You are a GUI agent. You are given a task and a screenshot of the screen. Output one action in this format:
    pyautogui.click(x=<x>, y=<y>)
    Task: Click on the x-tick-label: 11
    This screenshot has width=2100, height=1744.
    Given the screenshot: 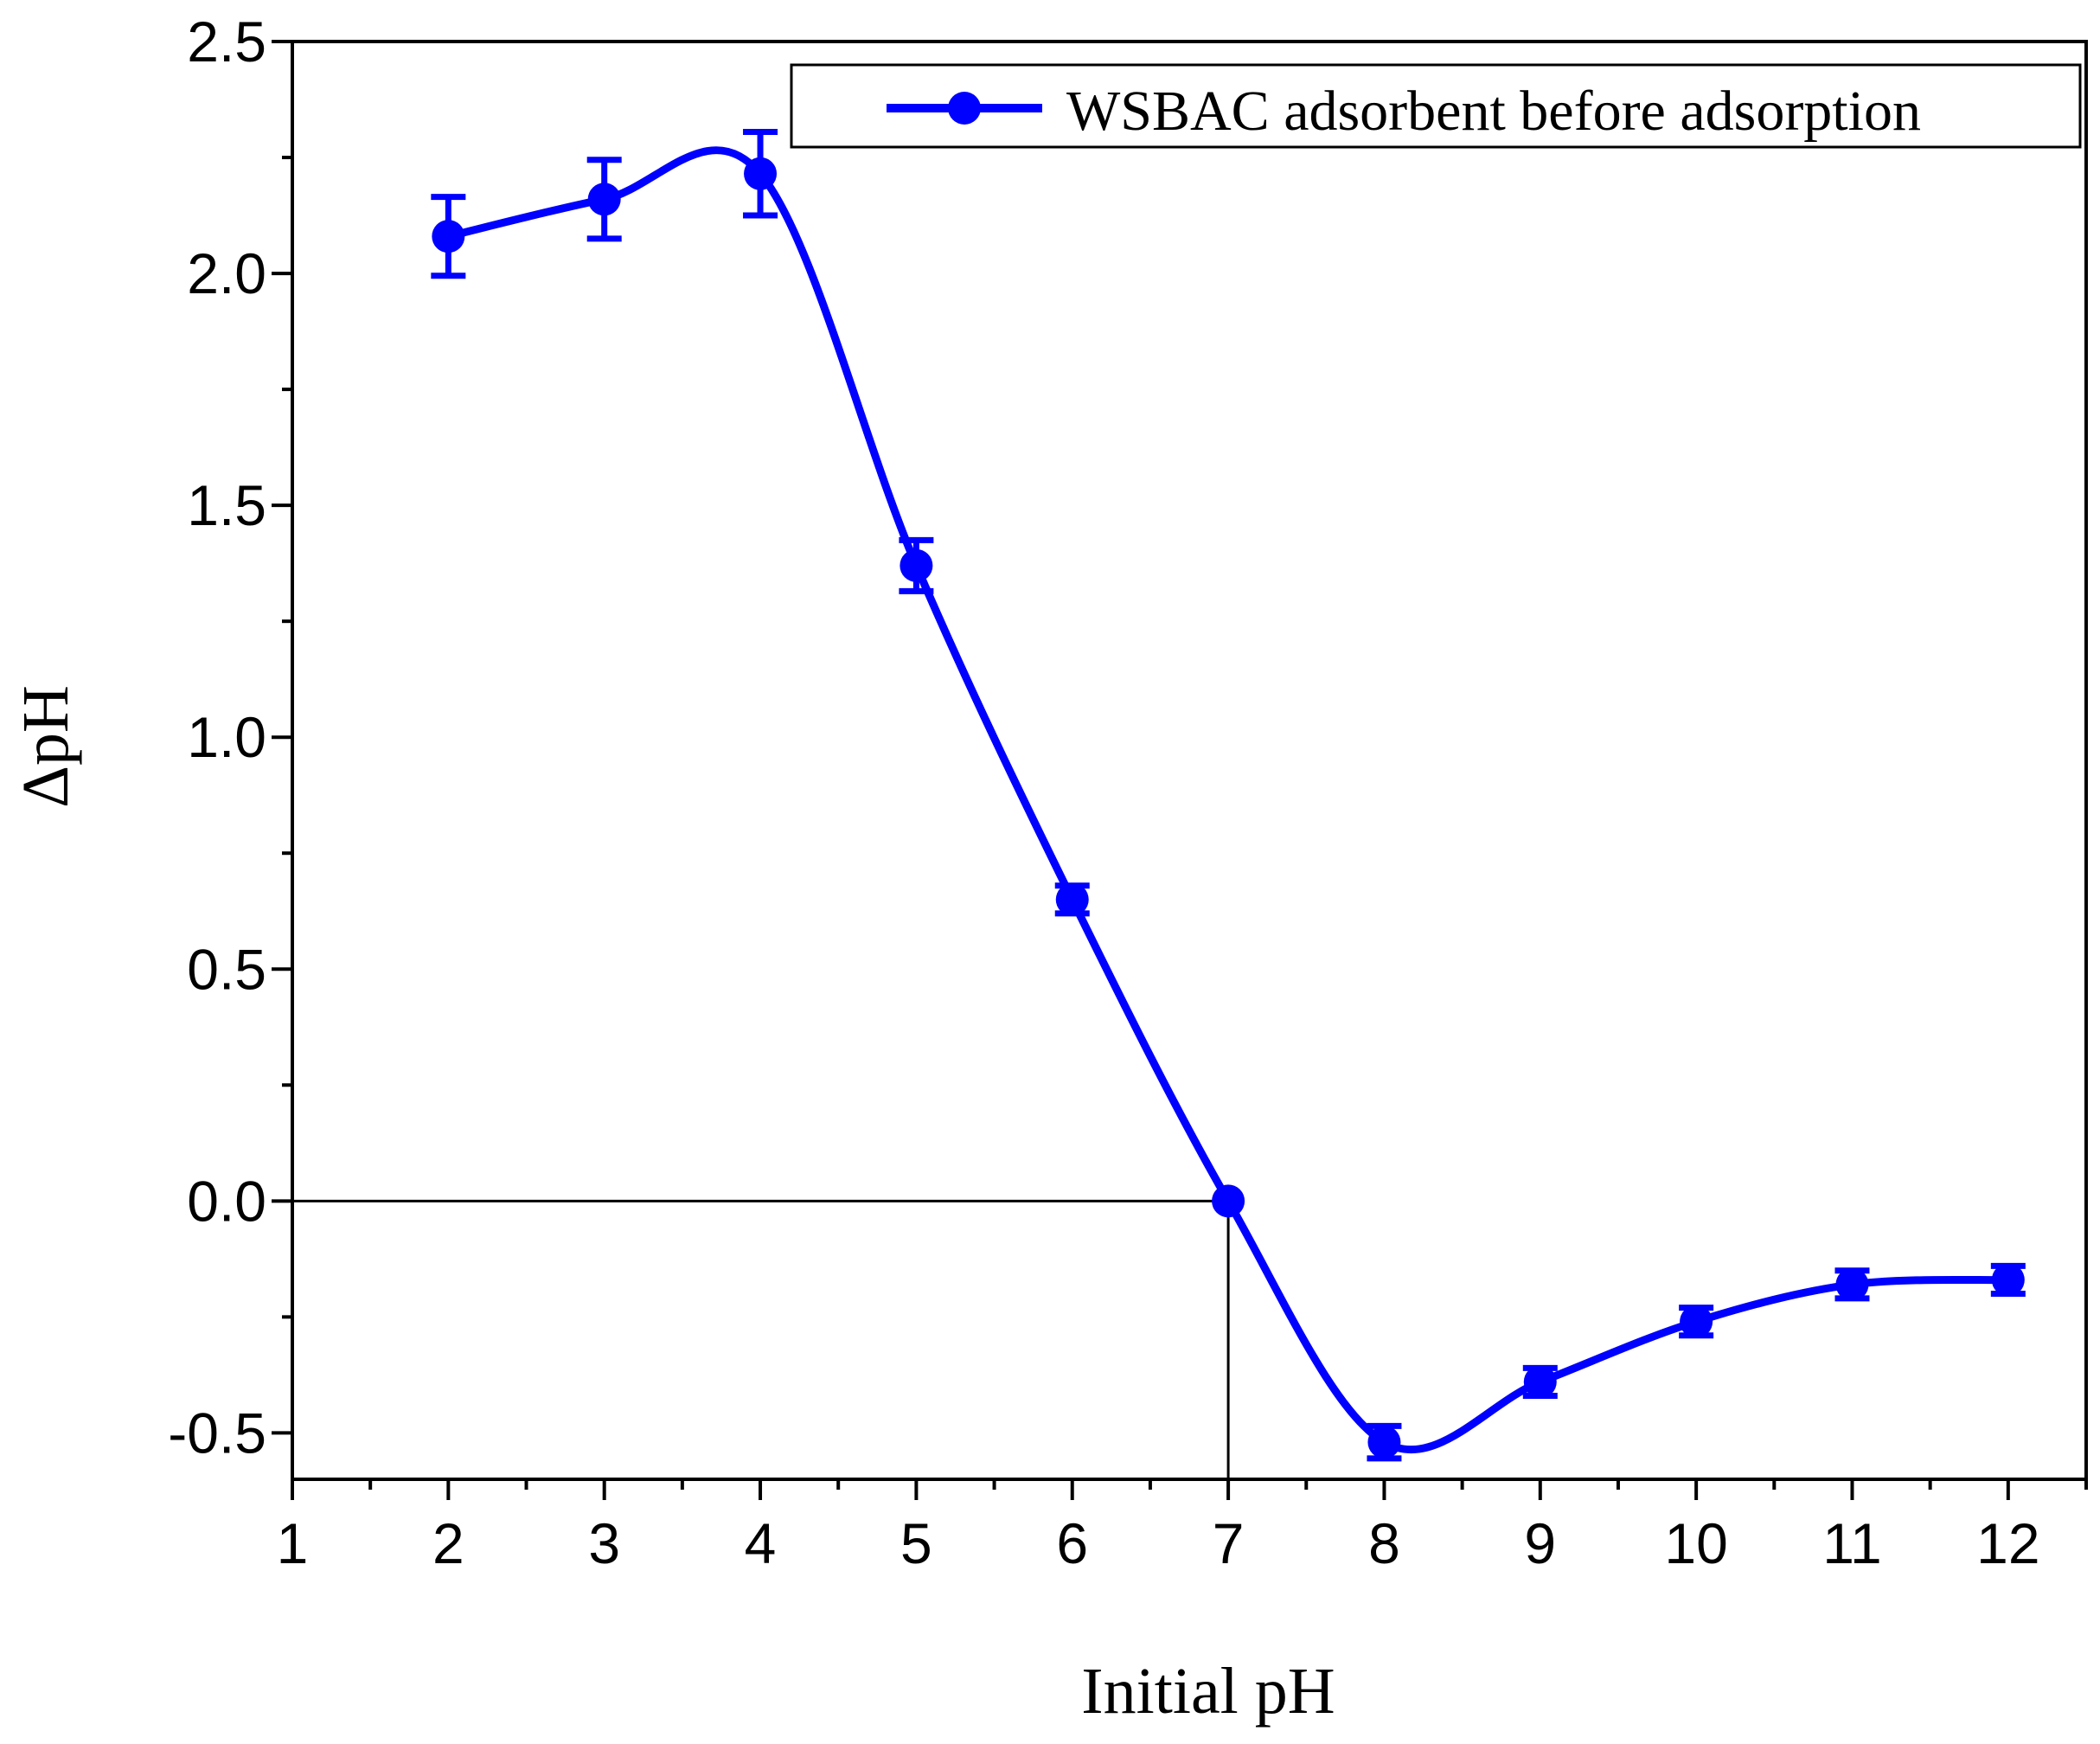 What is the action you would take?
    pyautogui.click(x=1852, y=1543)
    